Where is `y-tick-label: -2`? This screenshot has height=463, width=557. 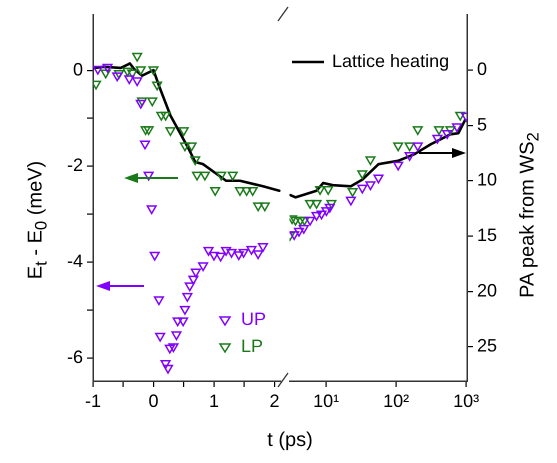 y-tick-label: -2 is located at coordinates (74, 165).